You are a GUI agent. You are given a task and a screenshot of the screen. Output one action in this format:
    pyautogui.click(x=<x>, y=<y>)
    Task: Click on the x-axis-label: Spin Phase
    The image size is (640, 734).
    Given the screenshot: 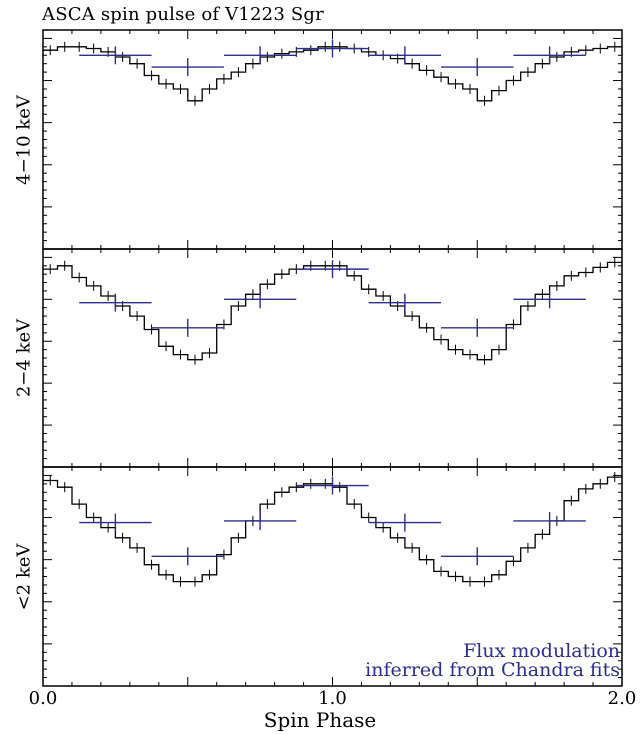 What is the action you would take?
    pyautogui.click(x=320, y=720)
    